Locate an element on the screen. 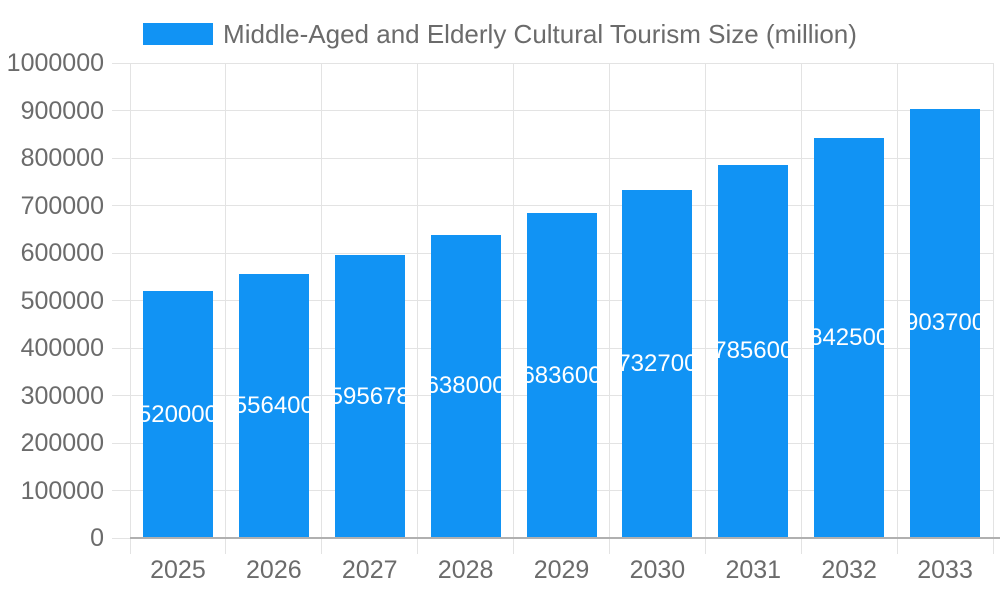 This screenshot has height=600, width=1000. y-axis-tick-label: 800000 is located at coordinates (62, 158).